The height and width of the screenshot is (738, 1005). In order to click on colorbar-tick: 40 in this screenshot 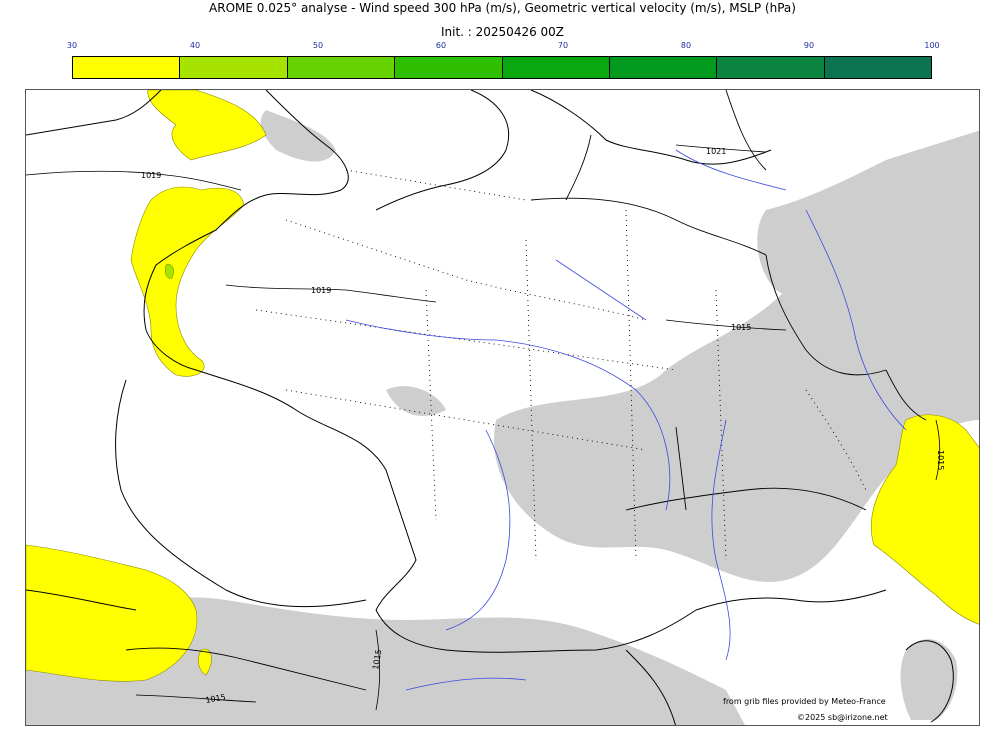, I will do `click(195, 45)`.